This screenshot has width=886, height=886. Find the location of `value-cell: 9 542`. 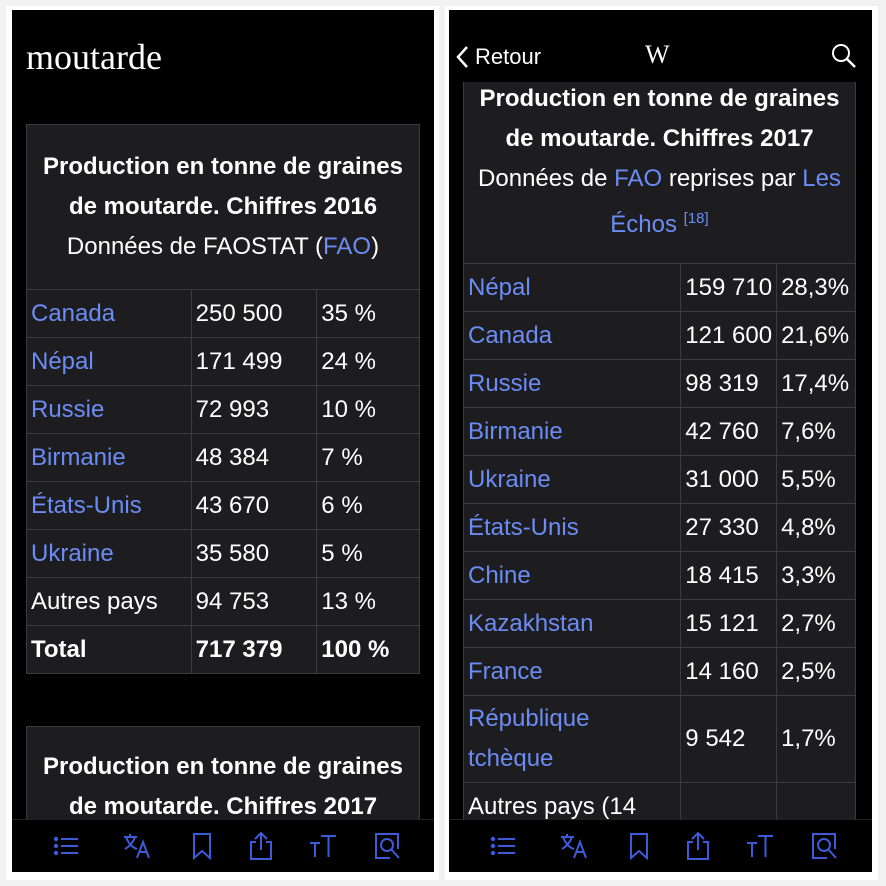

value-cell: 9 542 is located at coordinates (729, 739).